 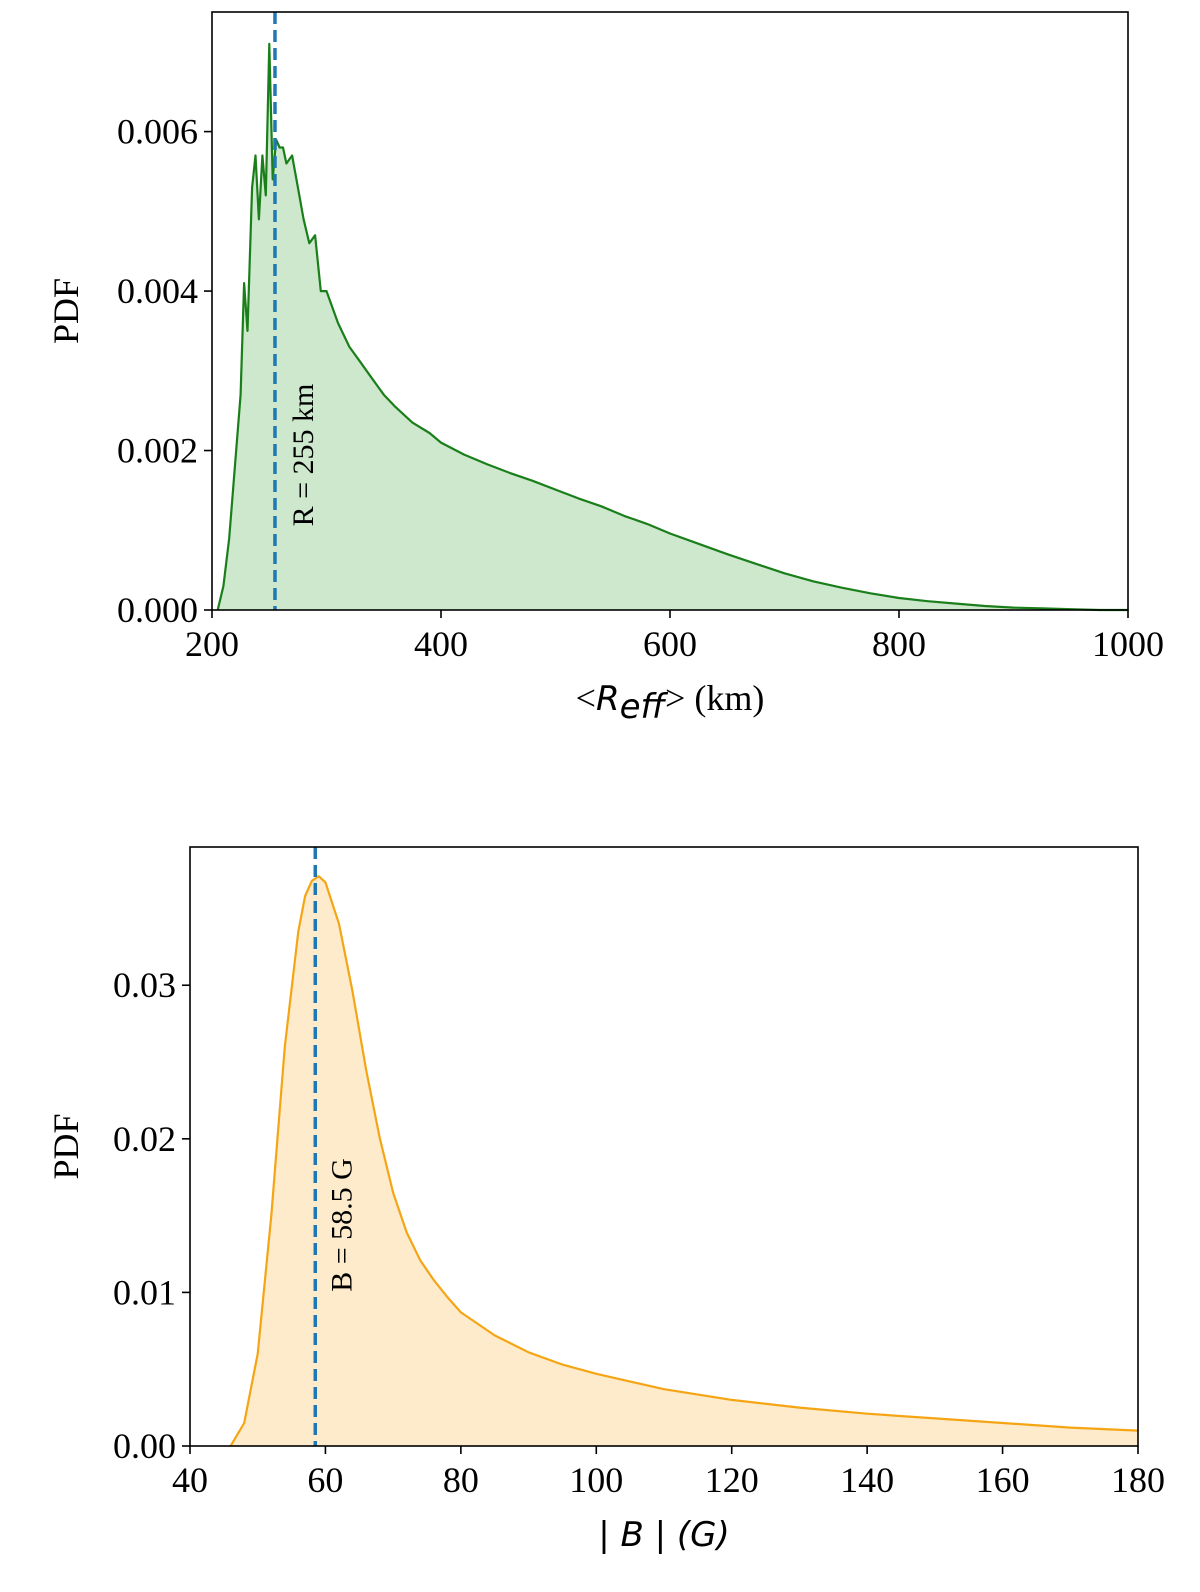 What do you see at coordinates (461, 1480) in the screenshot?
I see `x-tick-label: 80` at bounding box center [461, 1480].